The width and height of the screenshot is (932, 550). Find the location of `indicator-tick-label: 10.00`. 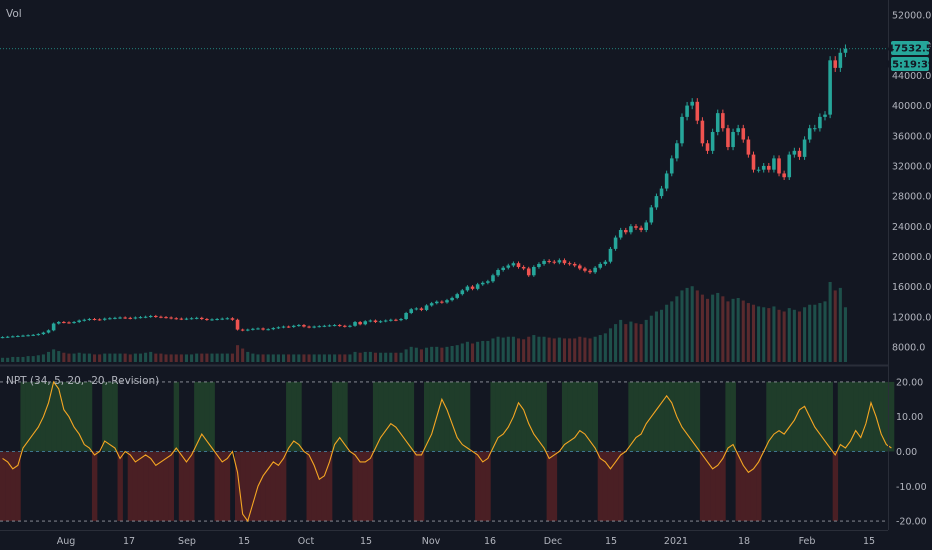

indicator-tick-label: 10.00 is located at coordinates (909, 417).